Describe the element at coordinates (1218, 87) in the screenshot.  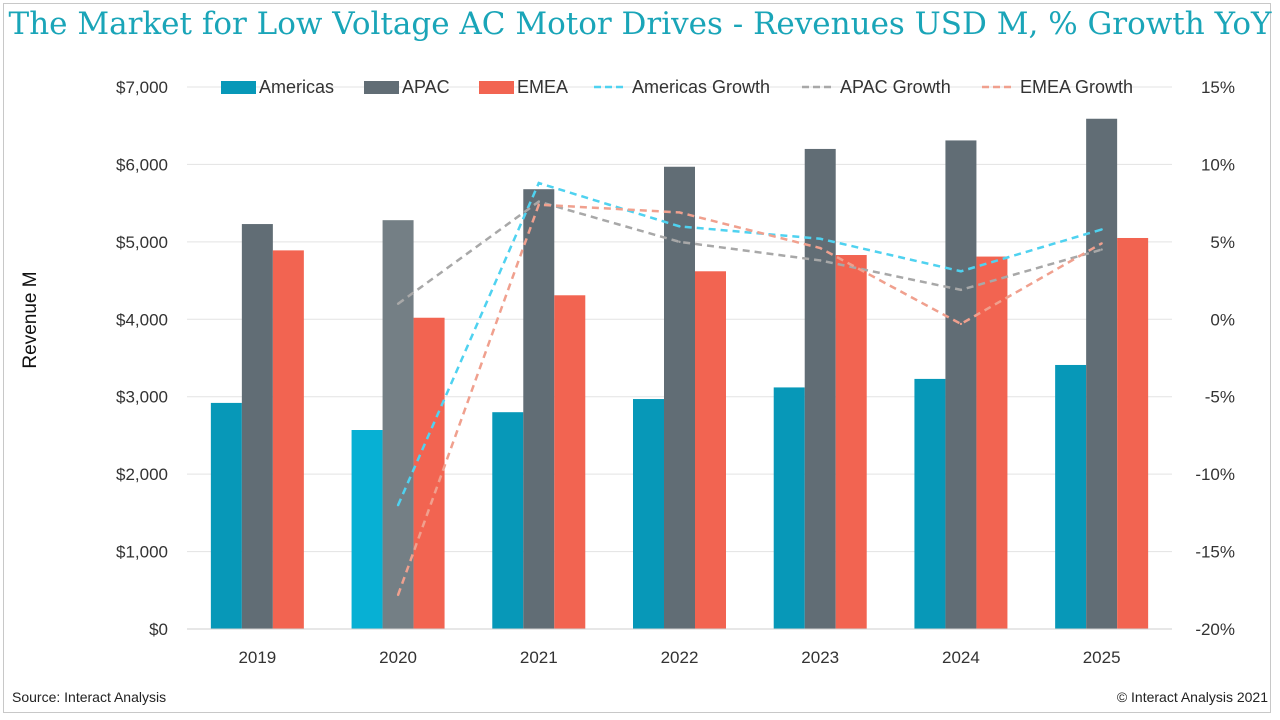
I see `y2-tick-label: 15%` at that location.